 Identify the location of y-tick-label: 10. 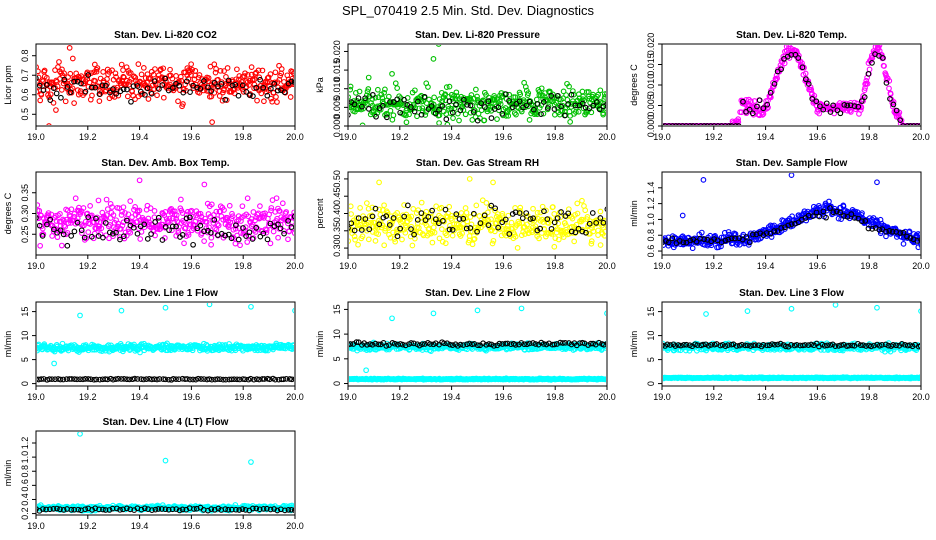
(651, 336).